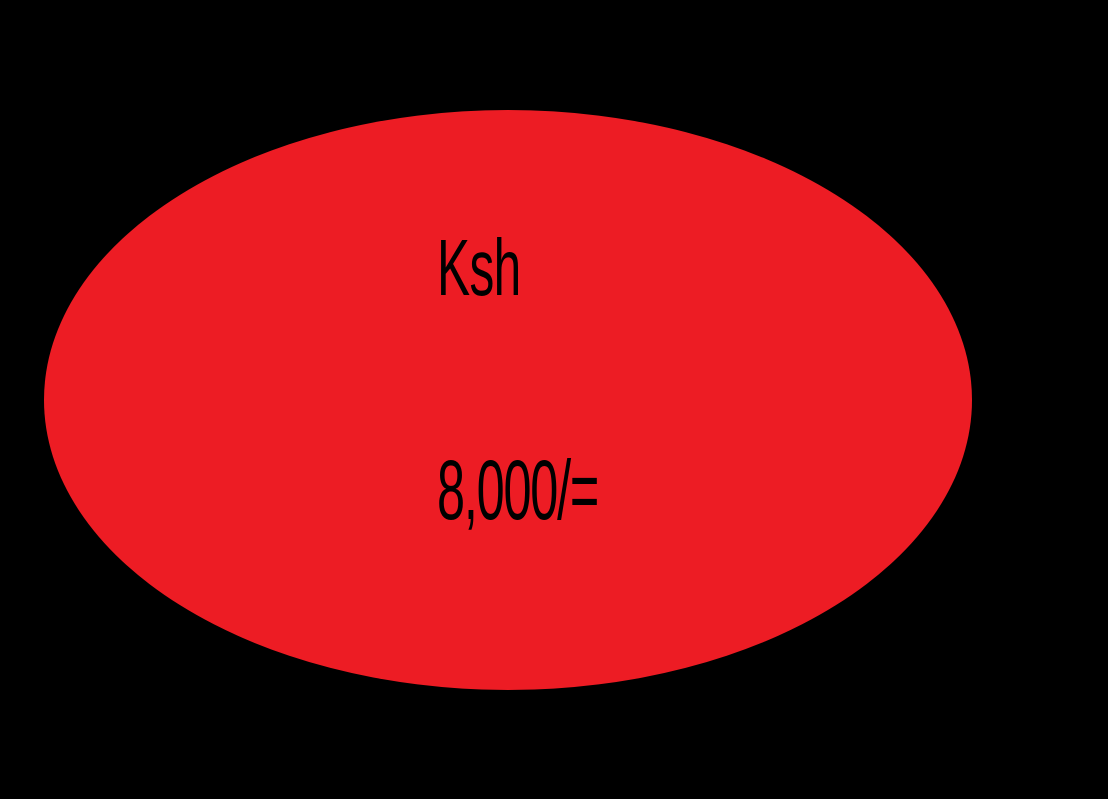  Describe the element at coordinates (479, 267) in the screenshot. I see `currency-label: Ksh` at that location.